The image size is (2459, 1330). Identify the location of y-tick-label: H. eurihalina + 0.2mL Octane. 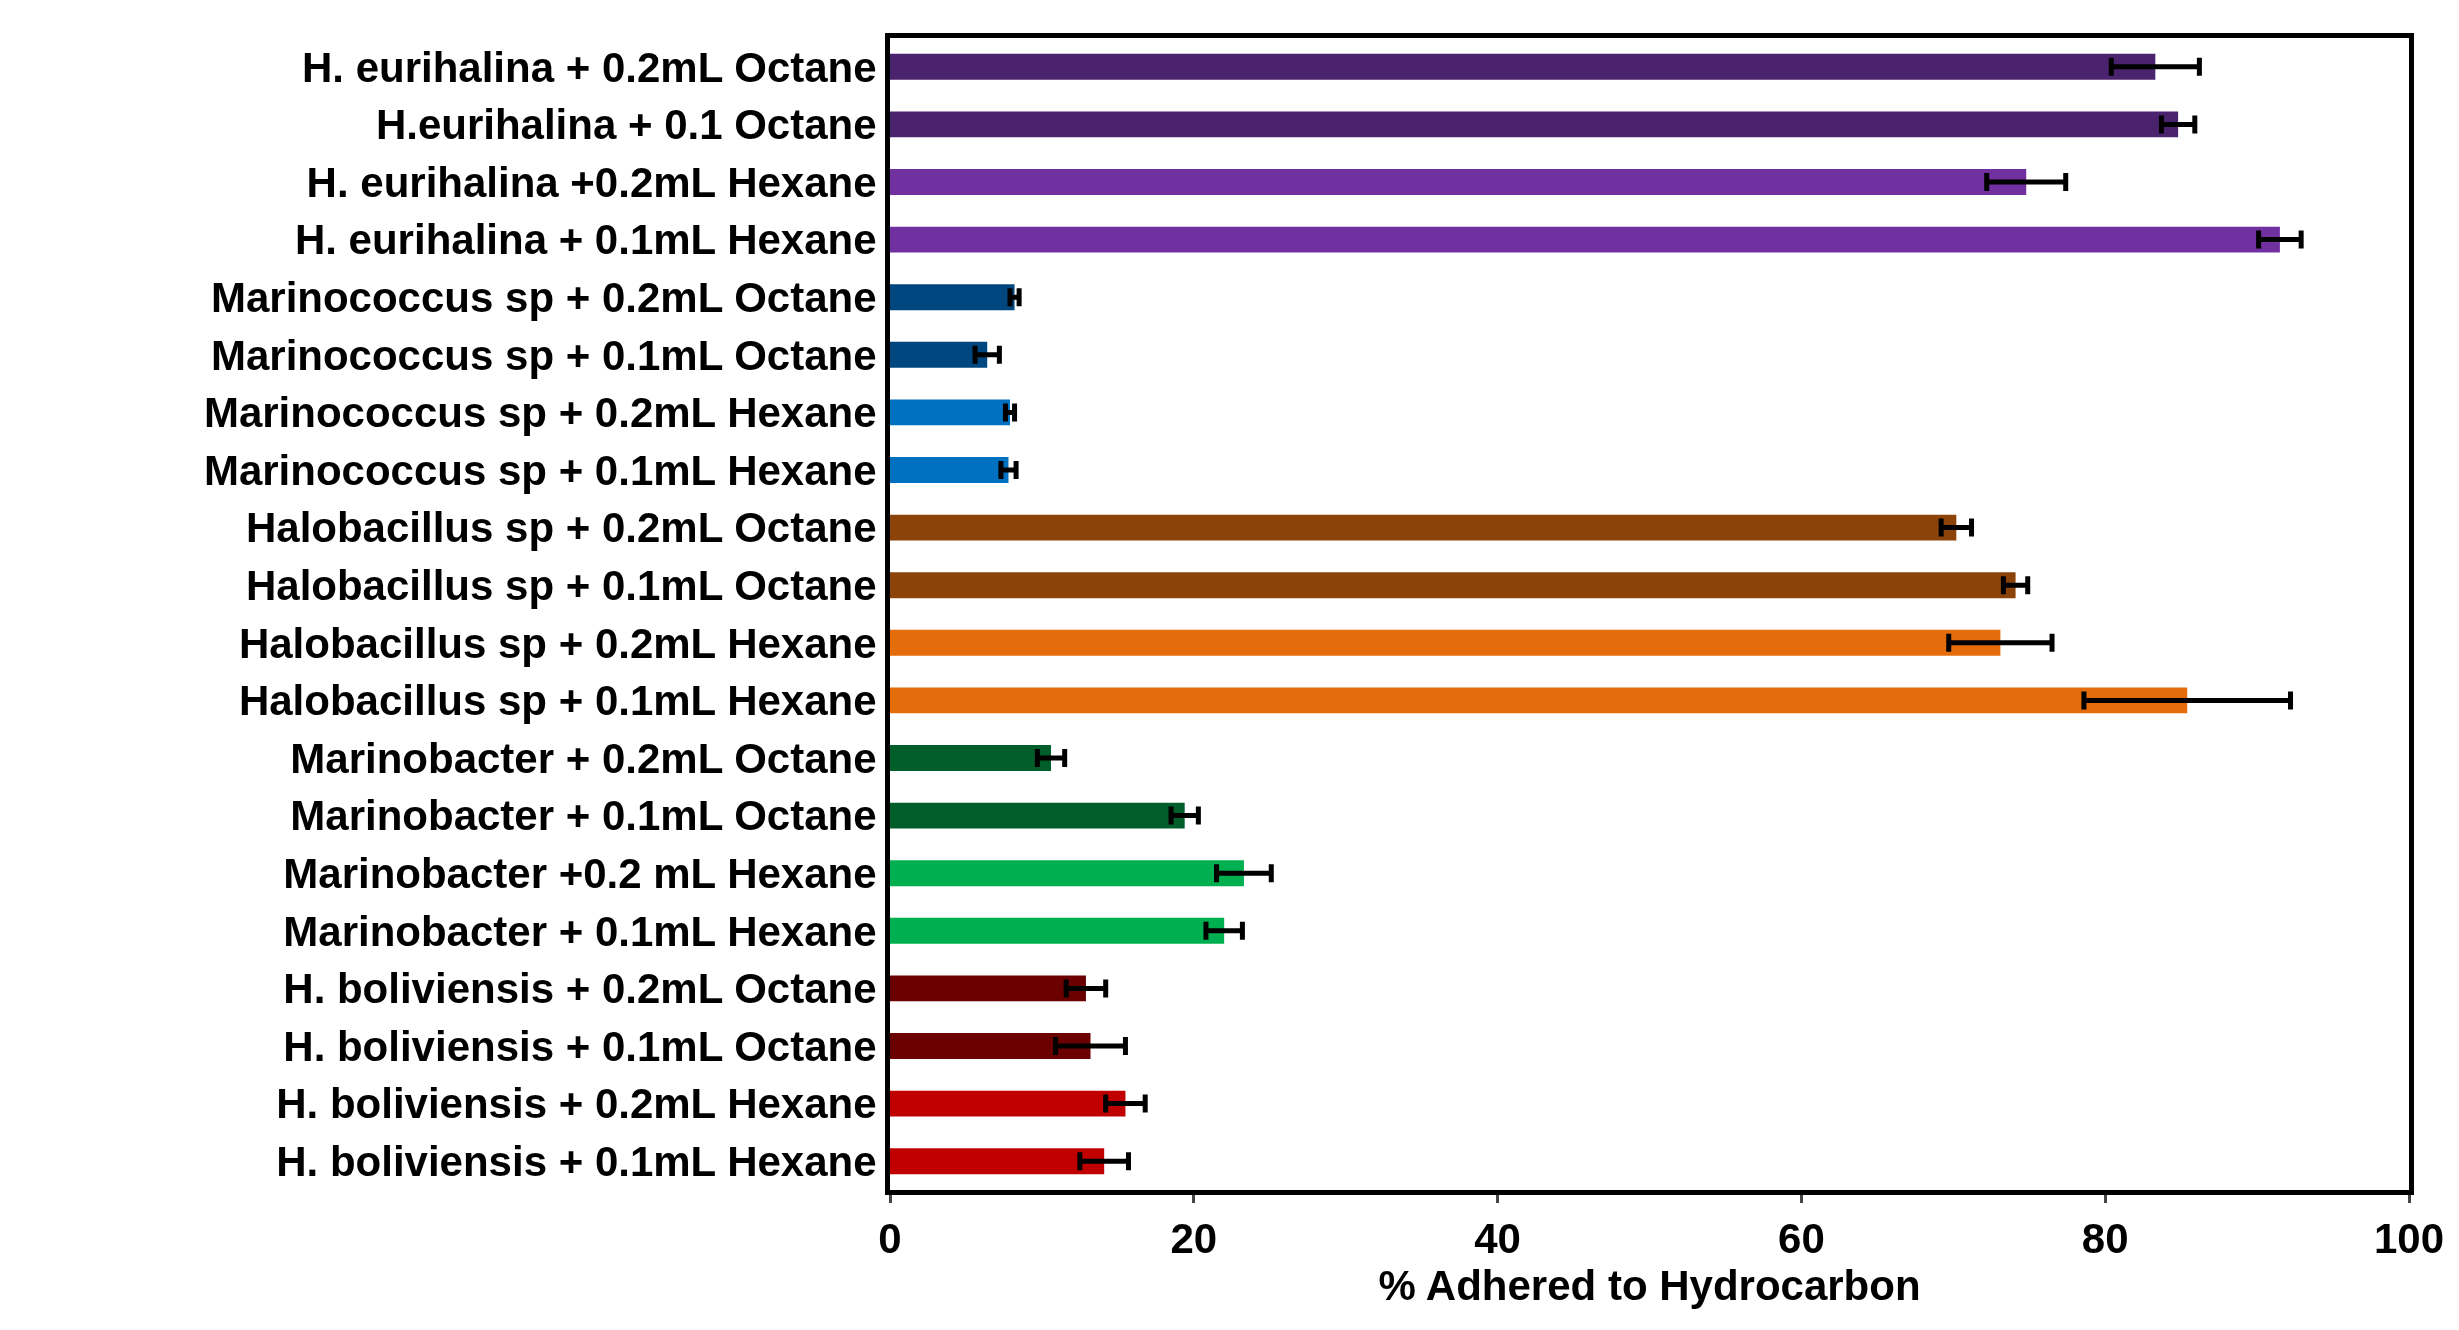
(589, 67).